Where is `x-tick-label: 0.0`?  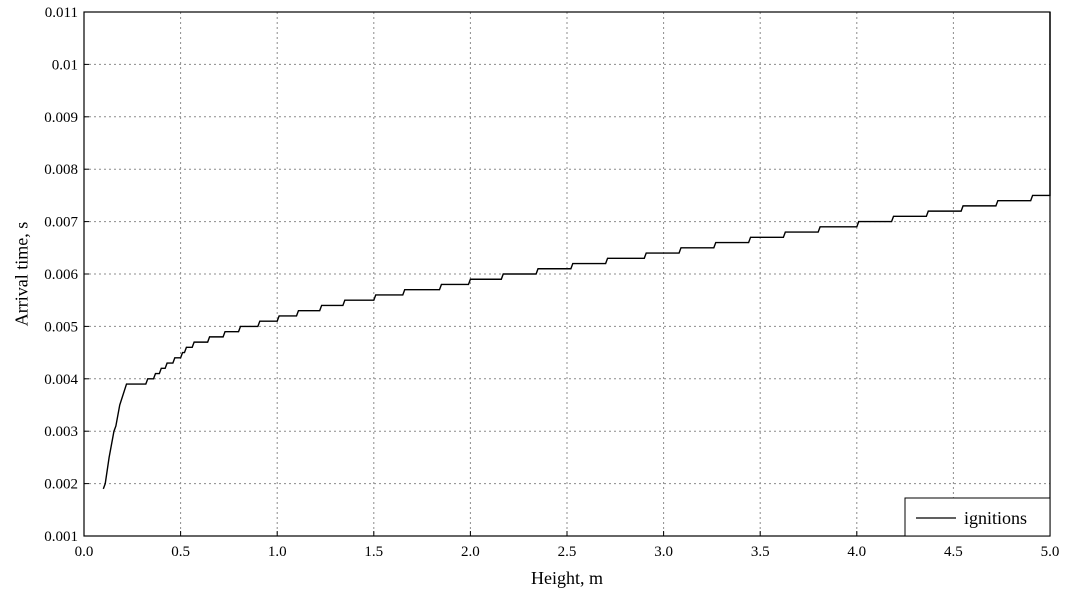 x-tick-label: 0.0 is located at coordinates (84, 552).